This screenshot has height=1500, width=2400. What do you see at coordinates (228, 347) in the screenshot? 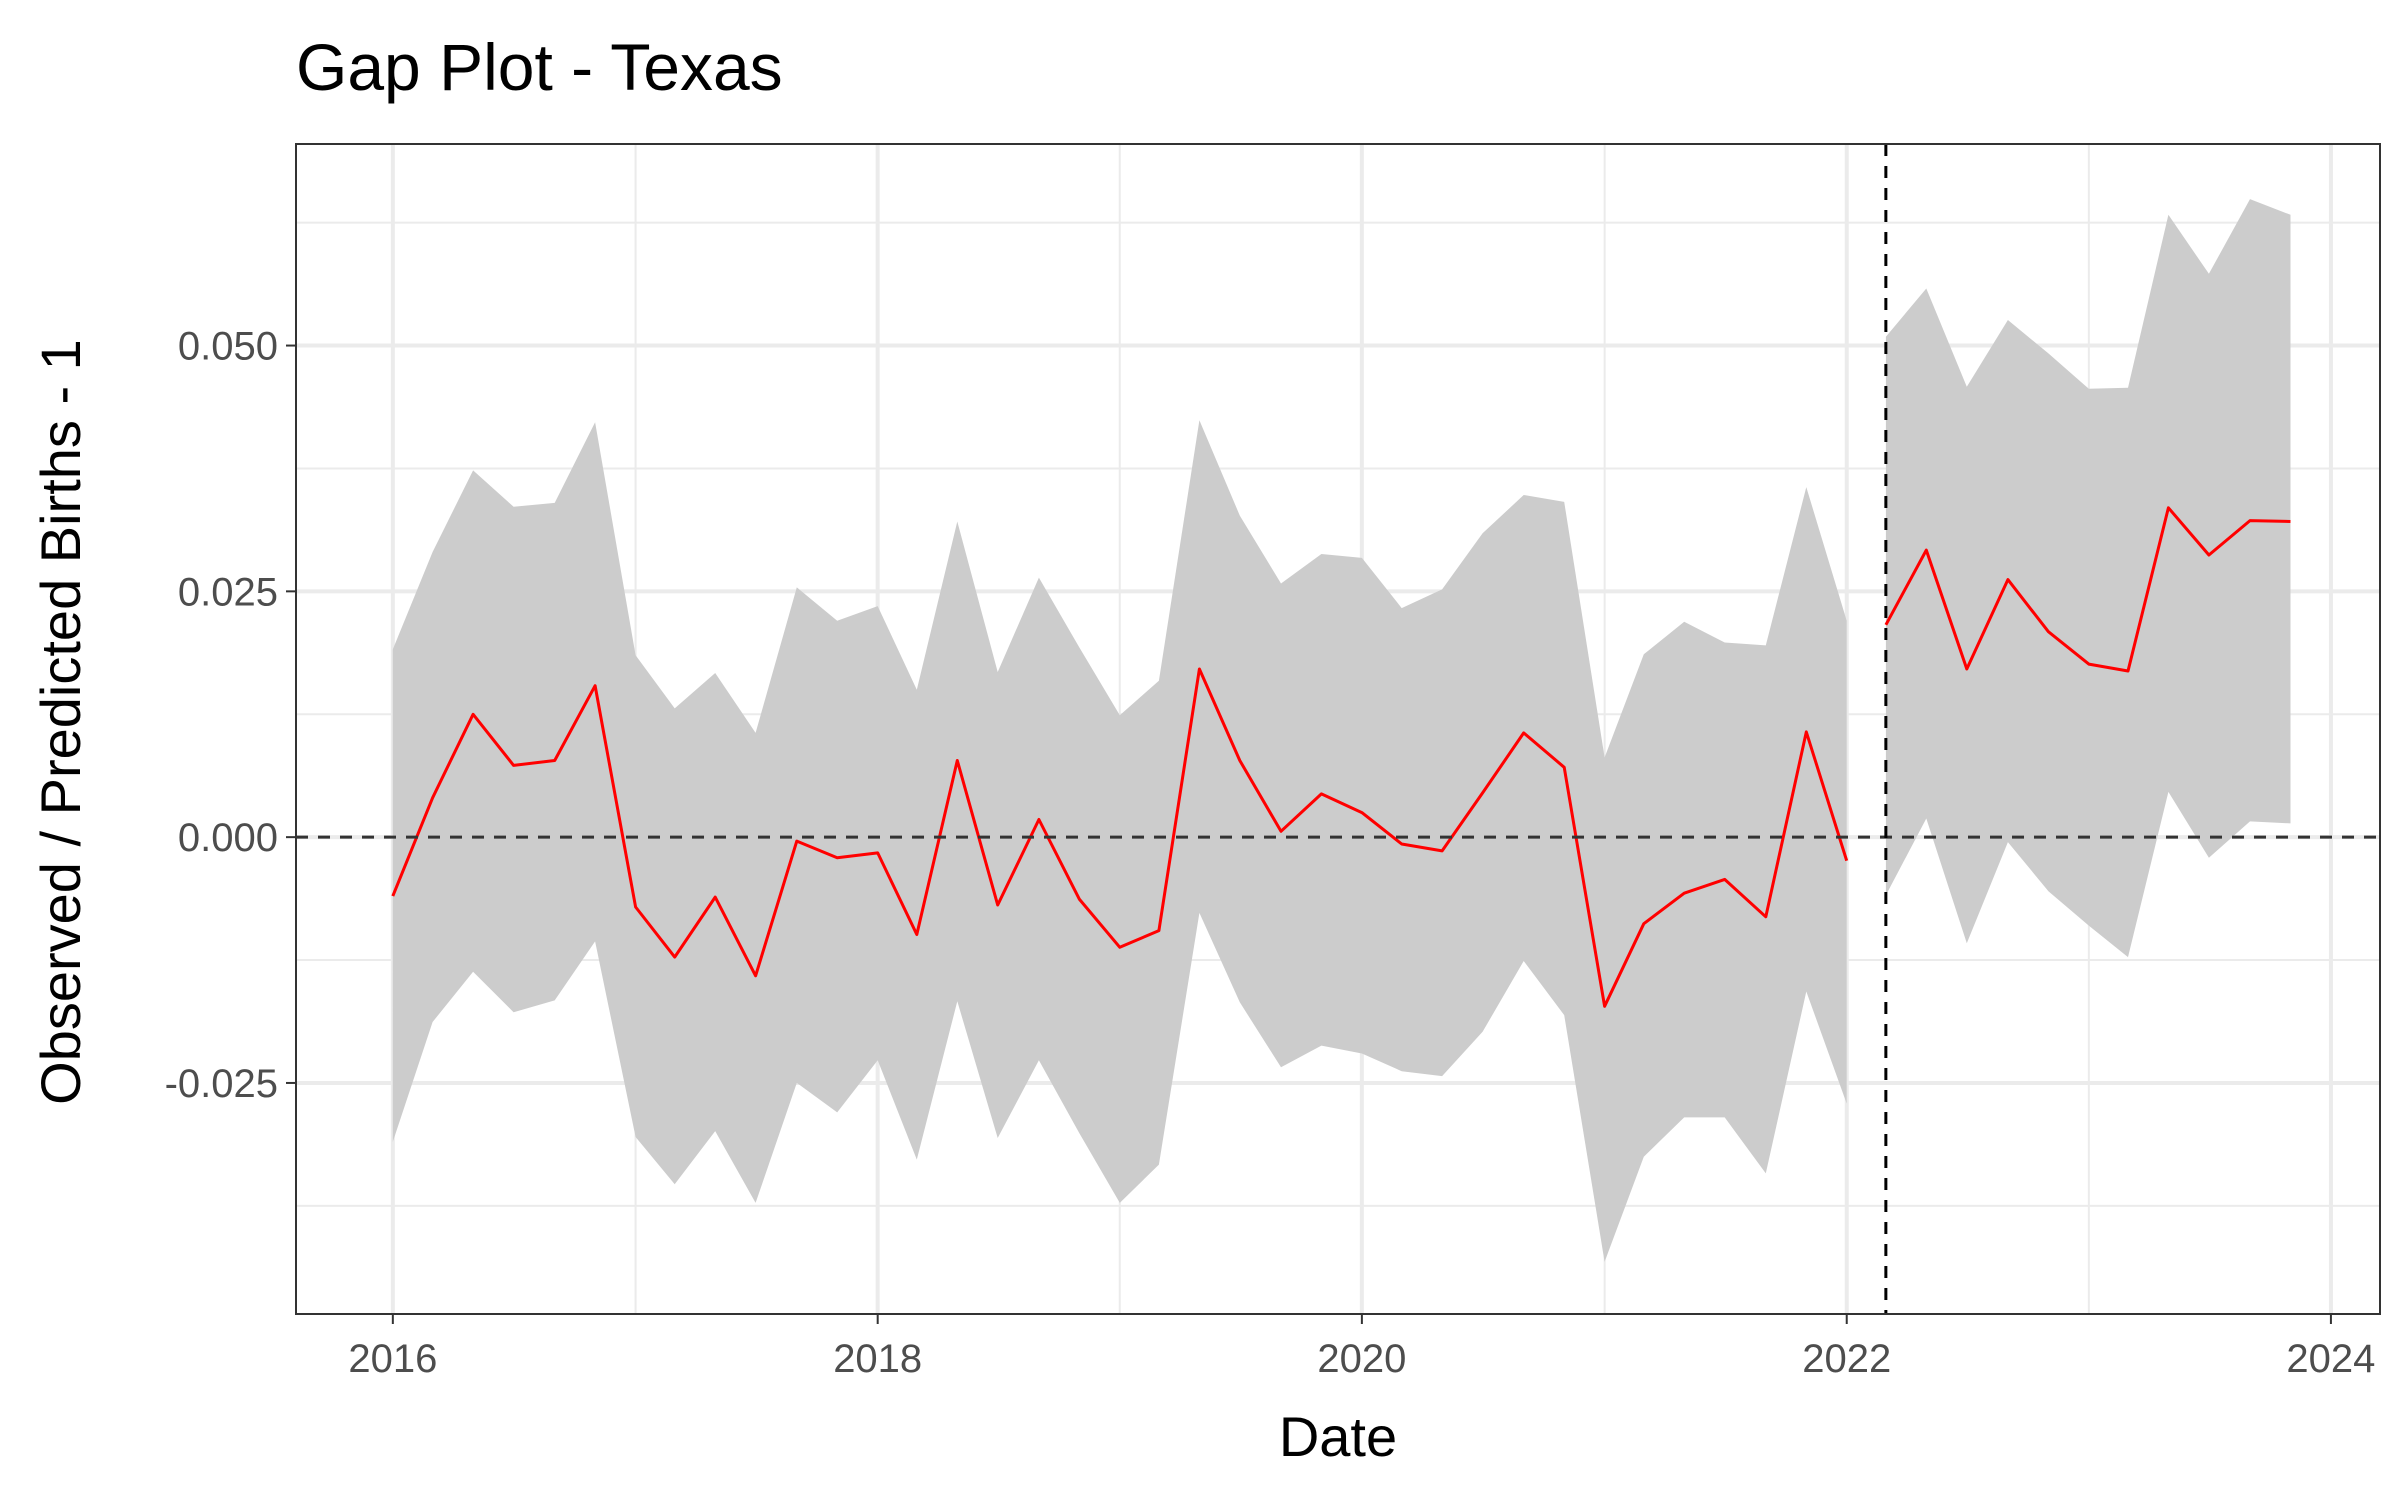
I see `y-tick-label-0: 0.050` at bounding box center [228, 347].